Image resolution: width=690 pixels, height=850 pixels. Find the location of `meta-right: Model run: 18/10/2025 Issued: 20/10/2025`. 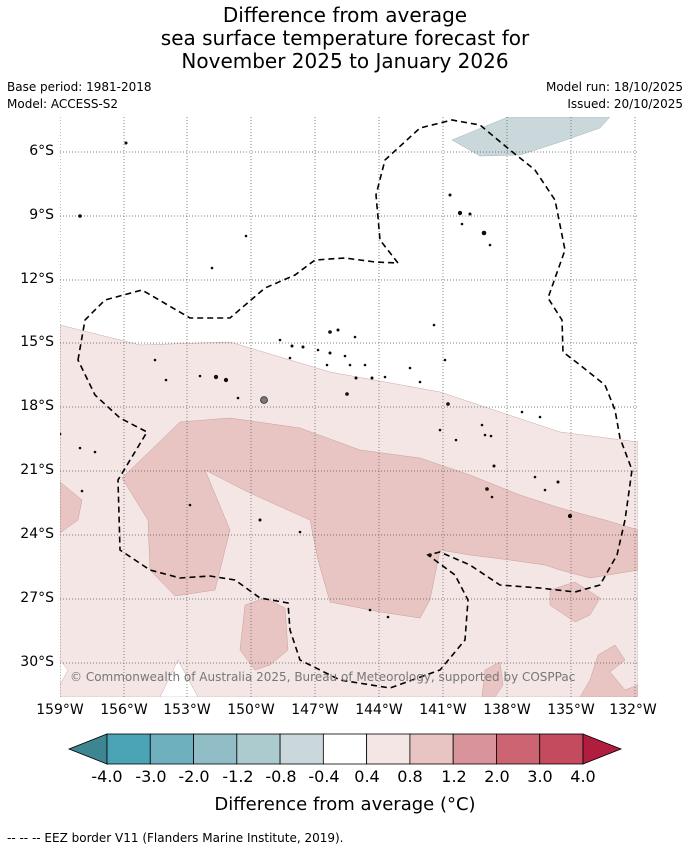

meta-right: Model run: 18/10/2025 Issued: 20/10/2025 is located at coordinates (614, 96).